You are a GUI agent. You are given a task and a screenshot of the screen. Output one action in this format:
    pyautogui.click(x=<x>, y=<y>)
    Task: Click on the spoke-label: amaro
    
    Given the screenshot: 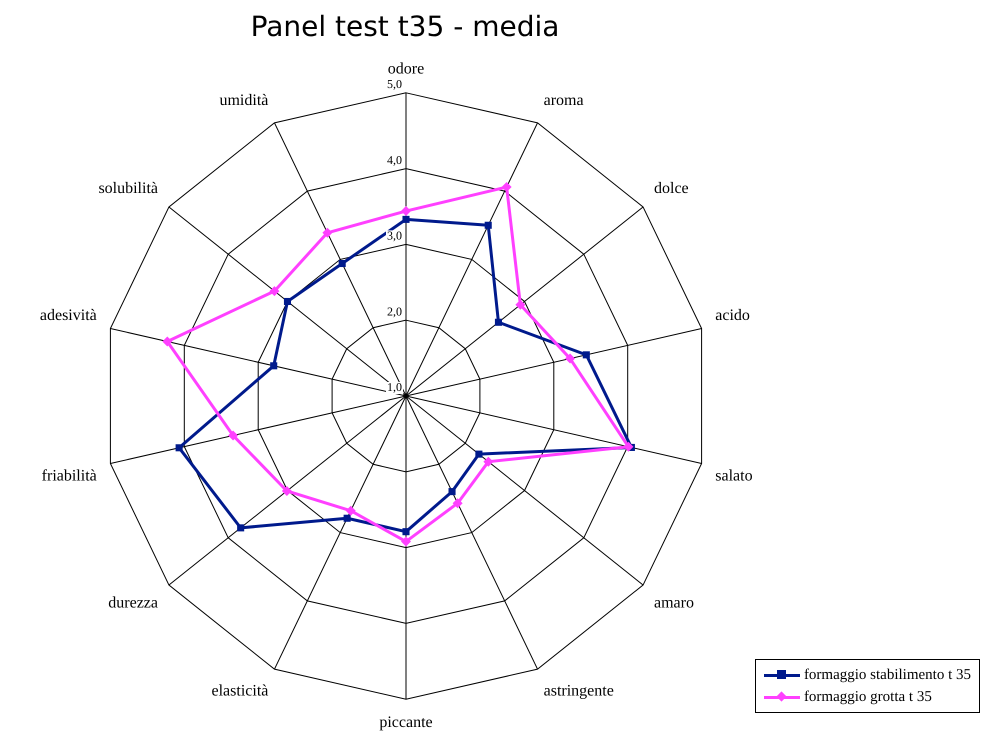 What is the action you would take?
    pyautogui.click(x=674, y=603)
    